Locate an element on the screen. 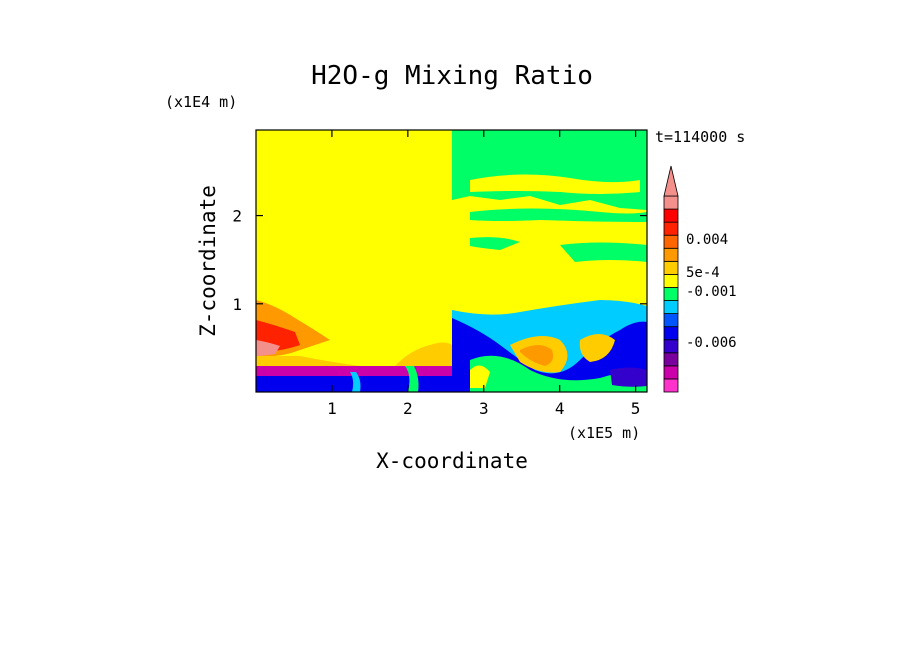 The height and width of the screenshot is (654, 904). colorbar-label: -0.006 is located at coordinates (711, 343).